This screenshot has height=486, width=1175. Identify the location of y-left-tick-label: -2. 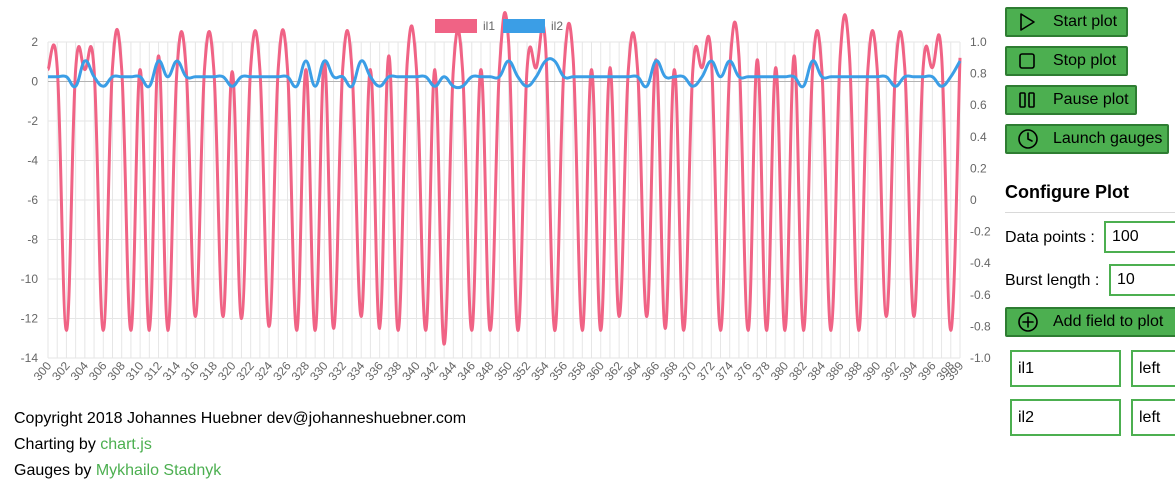
(32, 121).